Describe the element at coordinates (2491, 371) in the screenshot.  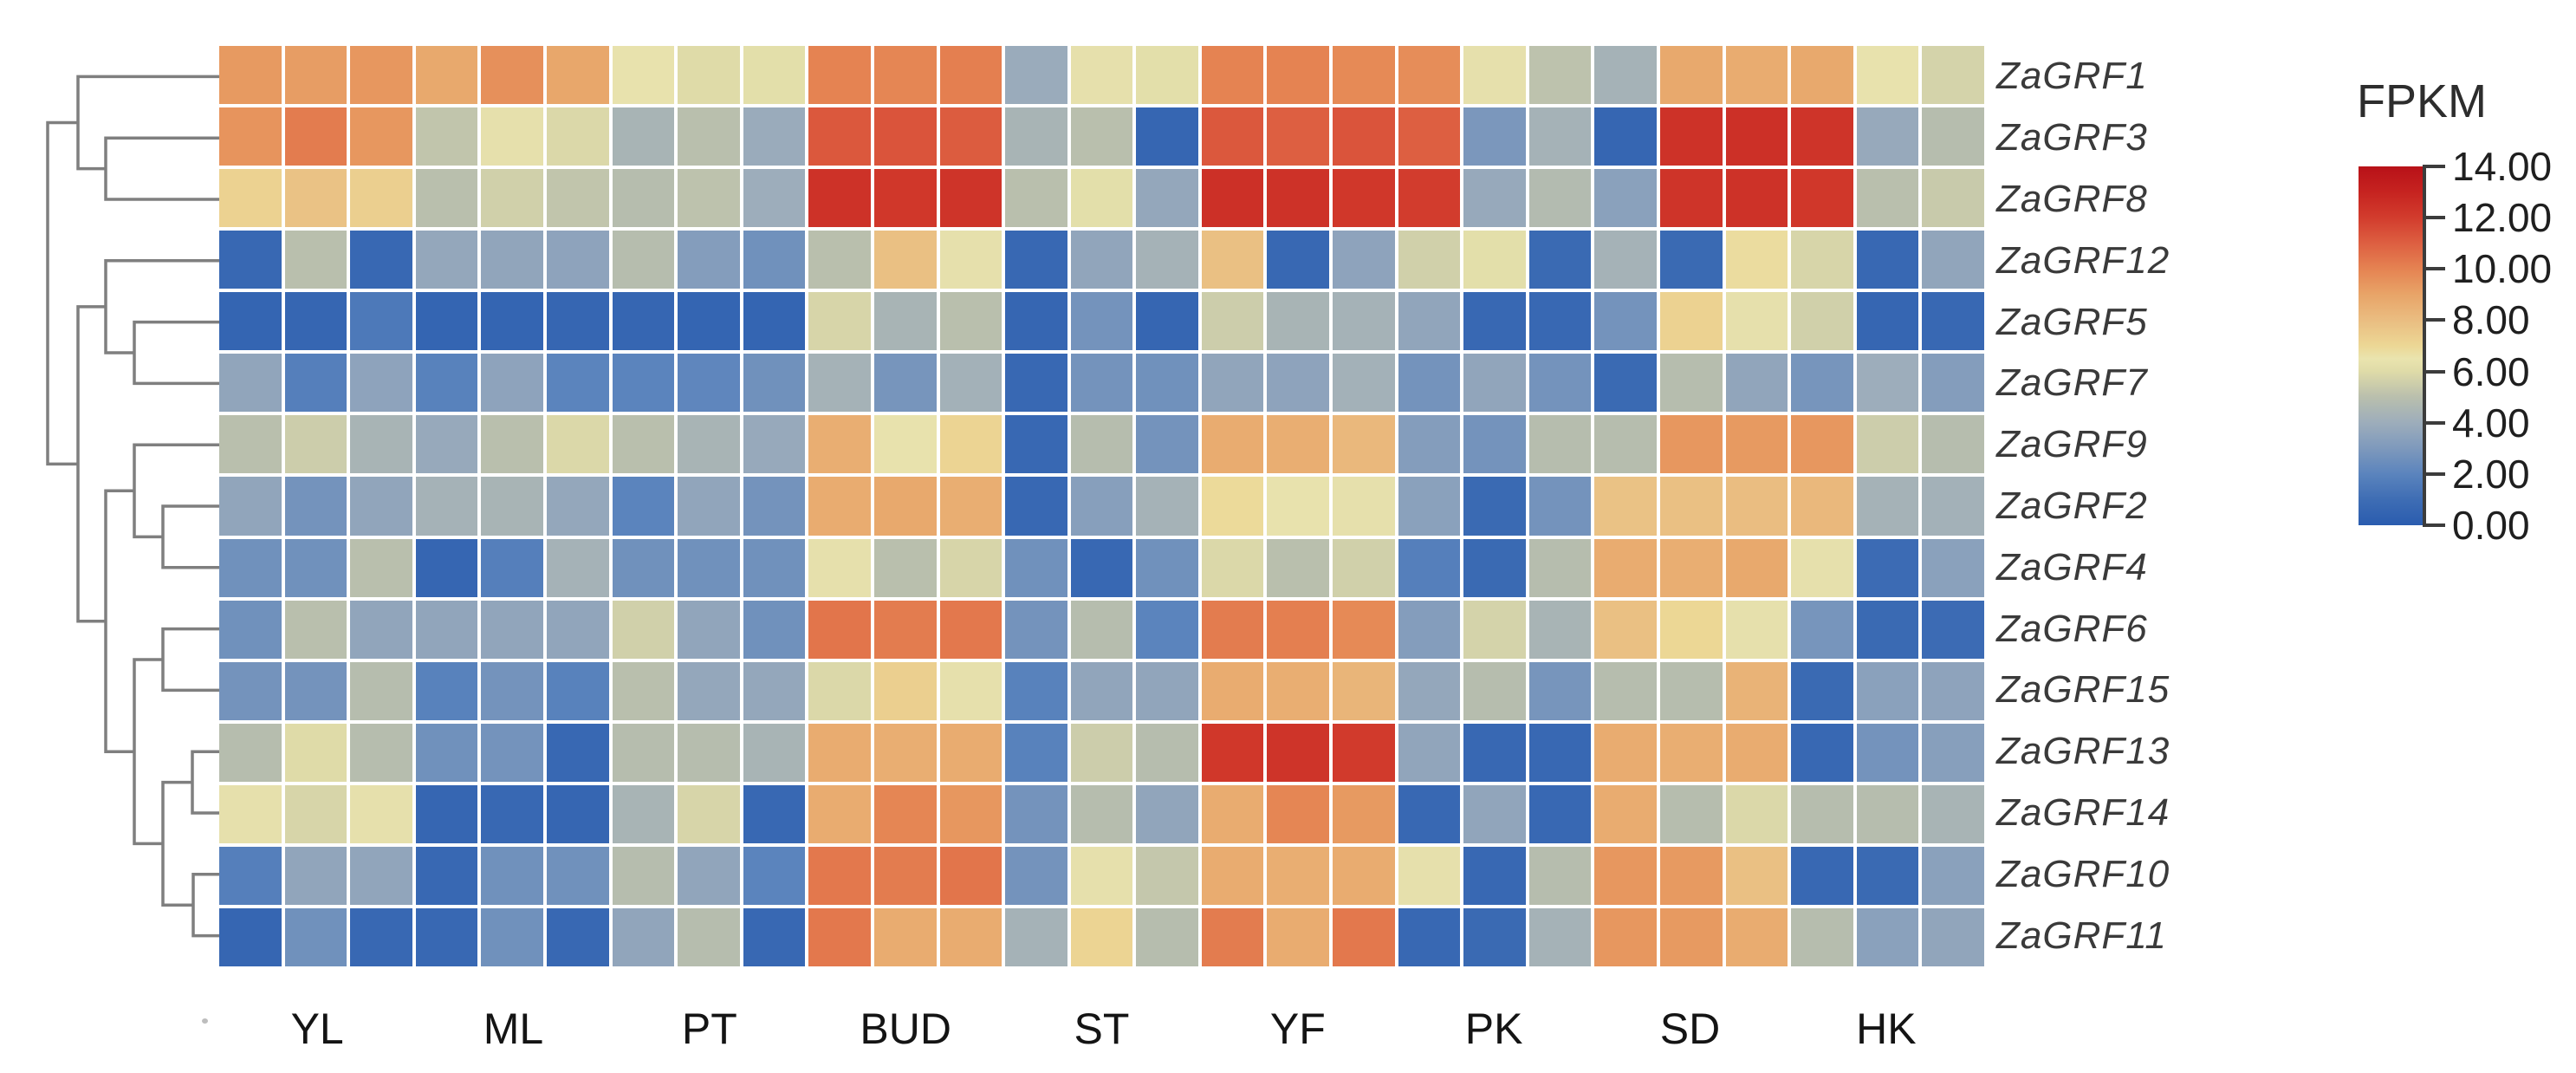
I see `colorbar-tick-label: 6.00` at that location.